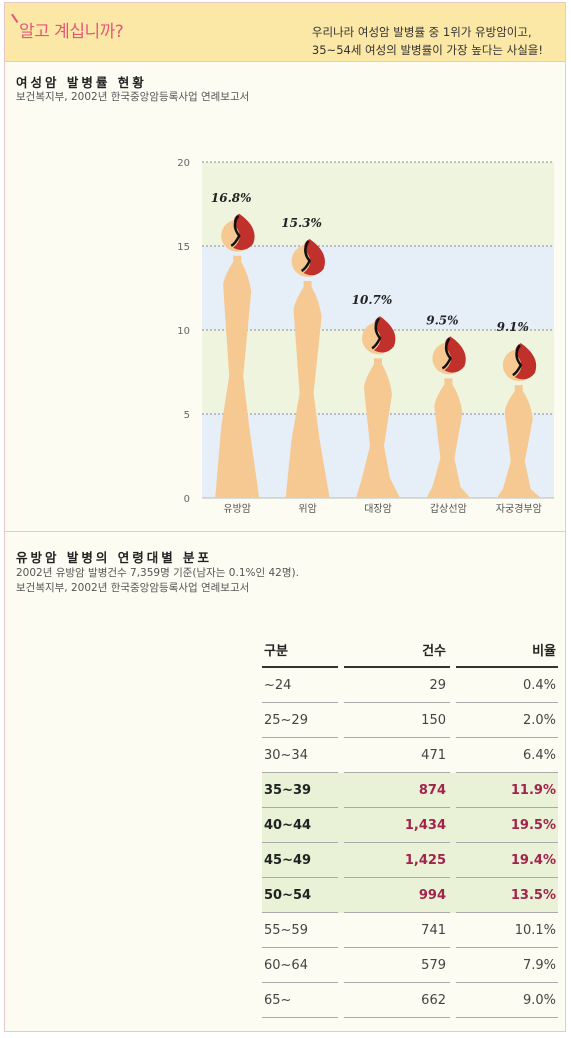 This screenshot has width=571, height=1038. What do you see at coordinates (442, 320) in the screenshot?
I see `data-label: 9.5%` at bounding box center [442, 320].